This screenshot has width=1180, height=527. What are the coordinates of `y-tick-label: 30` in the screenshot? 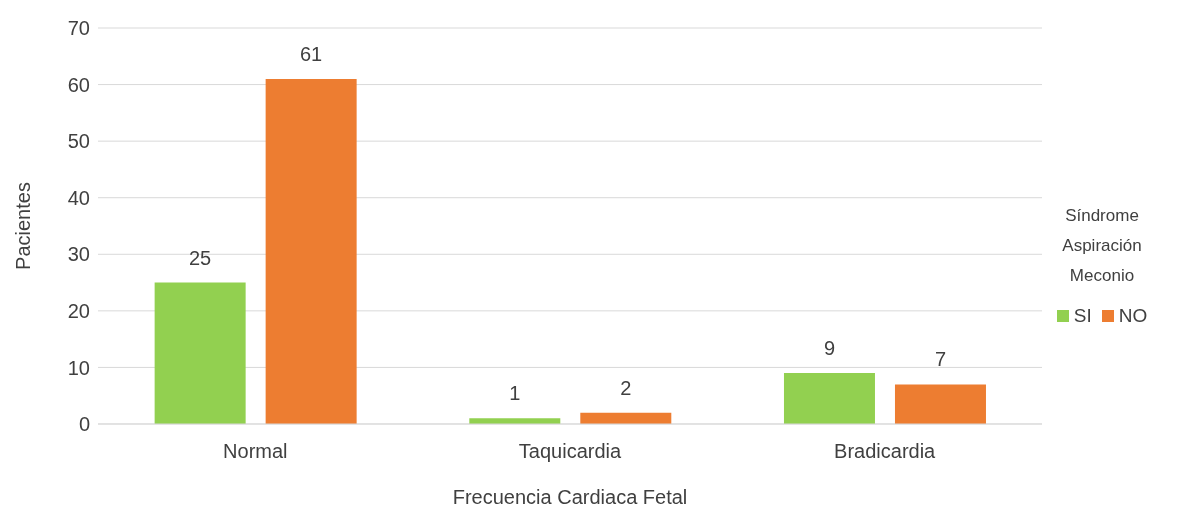 It's located at (78, 254).